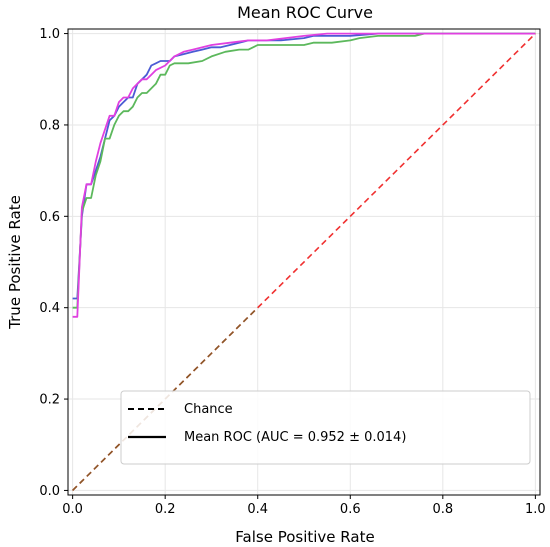 This screenshot has height=547, width=550. What do you see at coordinates (15, 262) in the screenshot?
I see `y-axis-label: True Positive Rate` at bounding box center [15, 262].